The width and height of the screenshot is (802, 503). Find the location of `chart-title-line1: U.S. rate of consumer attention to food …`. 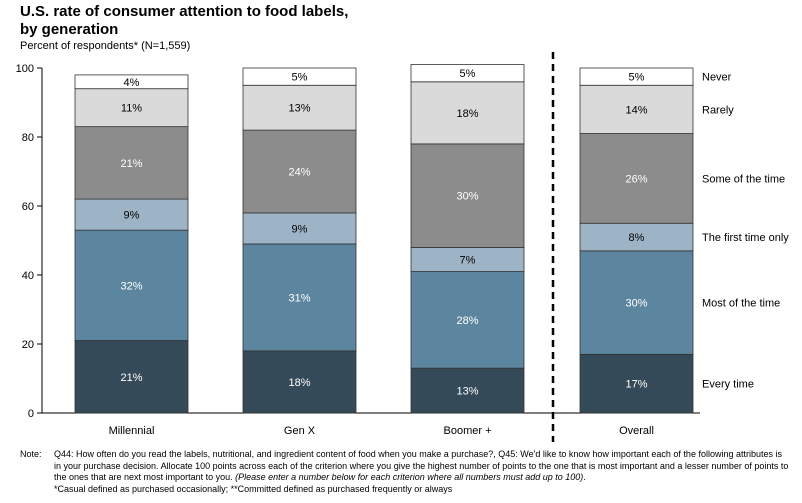

chart-title-line1: U.S. rate of consumer attention to food … is located at coordinates (184, 11).